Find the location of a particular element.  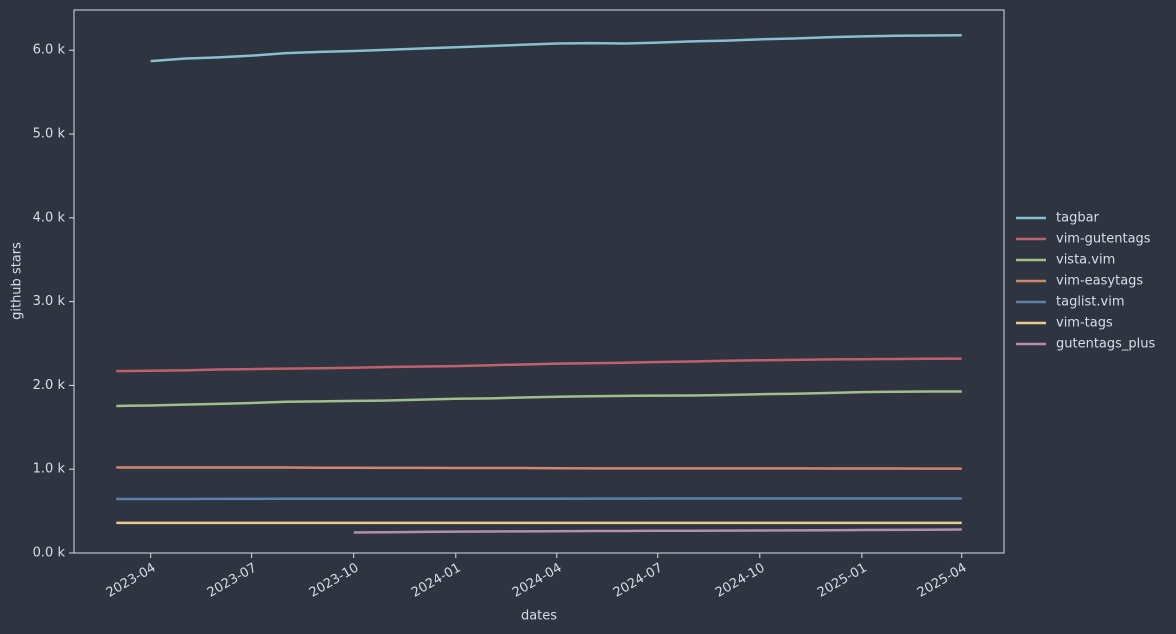

y-tick-label: 4.0 k is located at coordinates (49, 217).